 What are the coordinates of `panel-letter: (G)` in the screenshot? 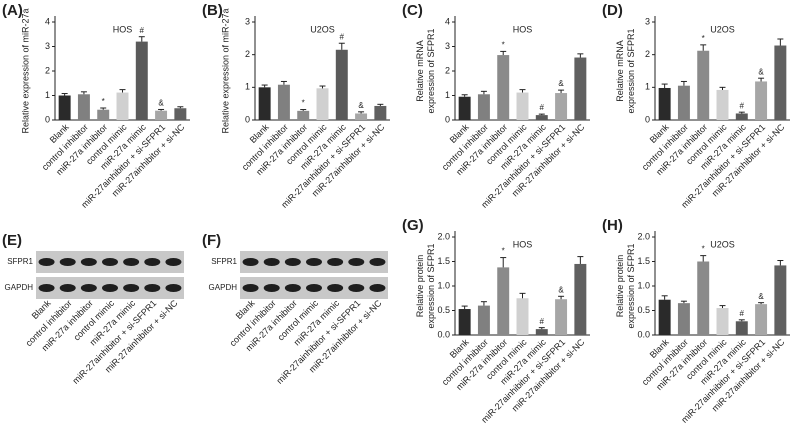 It's located at (413, 225).